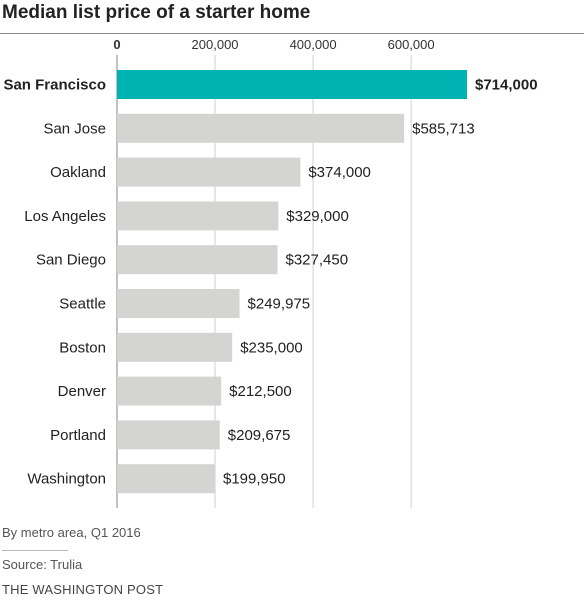 This screenshot has width=584, height=600. What do you see at coordinates (313, 44) in the screenshot?
I see `x-tick-label: 400,000` at bounding box center [313, 44].